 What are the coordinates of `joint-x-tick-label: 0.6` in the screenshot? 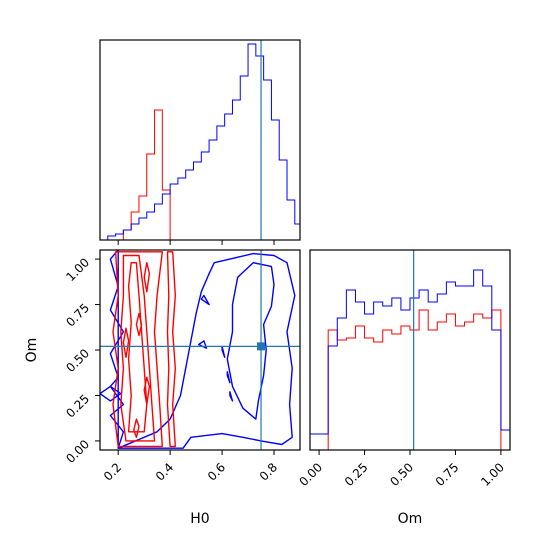 It's located at (216, 471).